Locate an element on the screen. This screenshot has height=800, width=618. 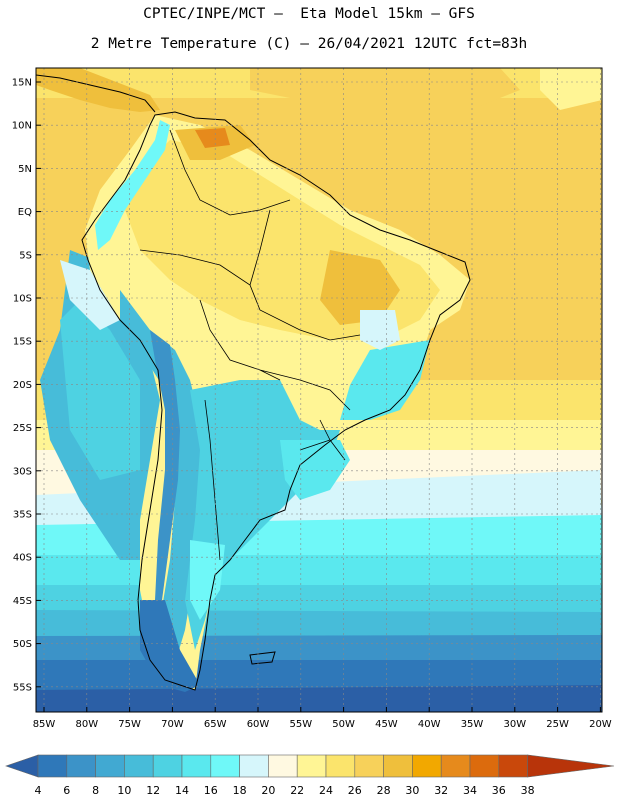
title-line-1: CPTEC/INPE/MCT – Eta Model 15km – GFS is located at coordinates (309, 14).